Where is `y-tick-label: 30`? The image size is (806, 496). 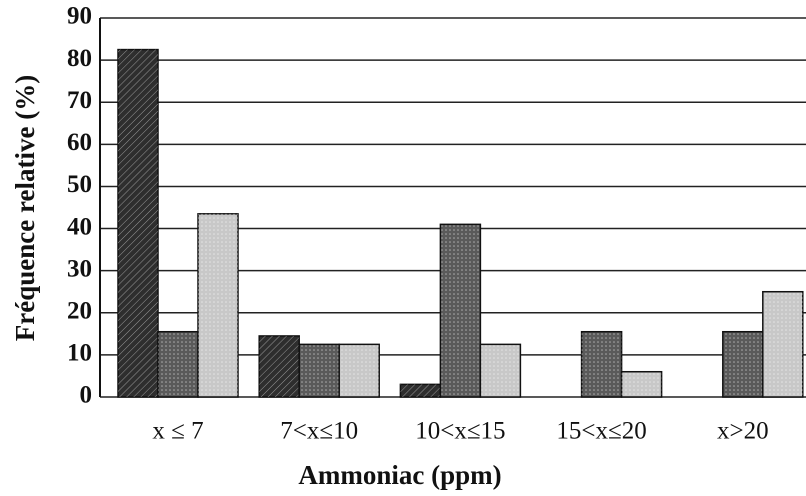
y-tick-label: 30 is located at coordinates (79, 268).